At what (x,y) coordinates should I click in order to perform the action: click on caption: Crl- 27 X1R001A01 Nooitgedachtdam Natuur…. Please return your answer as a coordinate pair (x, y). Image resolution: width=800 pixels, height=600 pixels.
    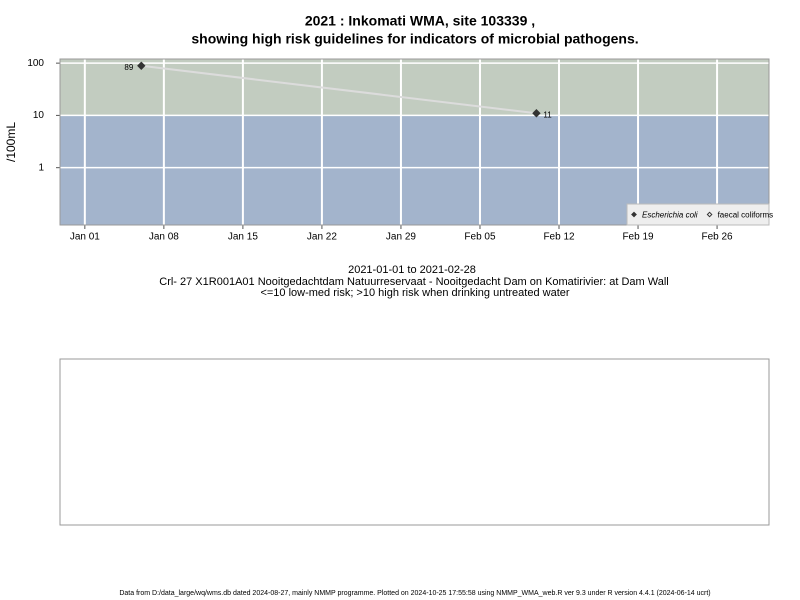
    Looking at the image, I should click on (414, 282).